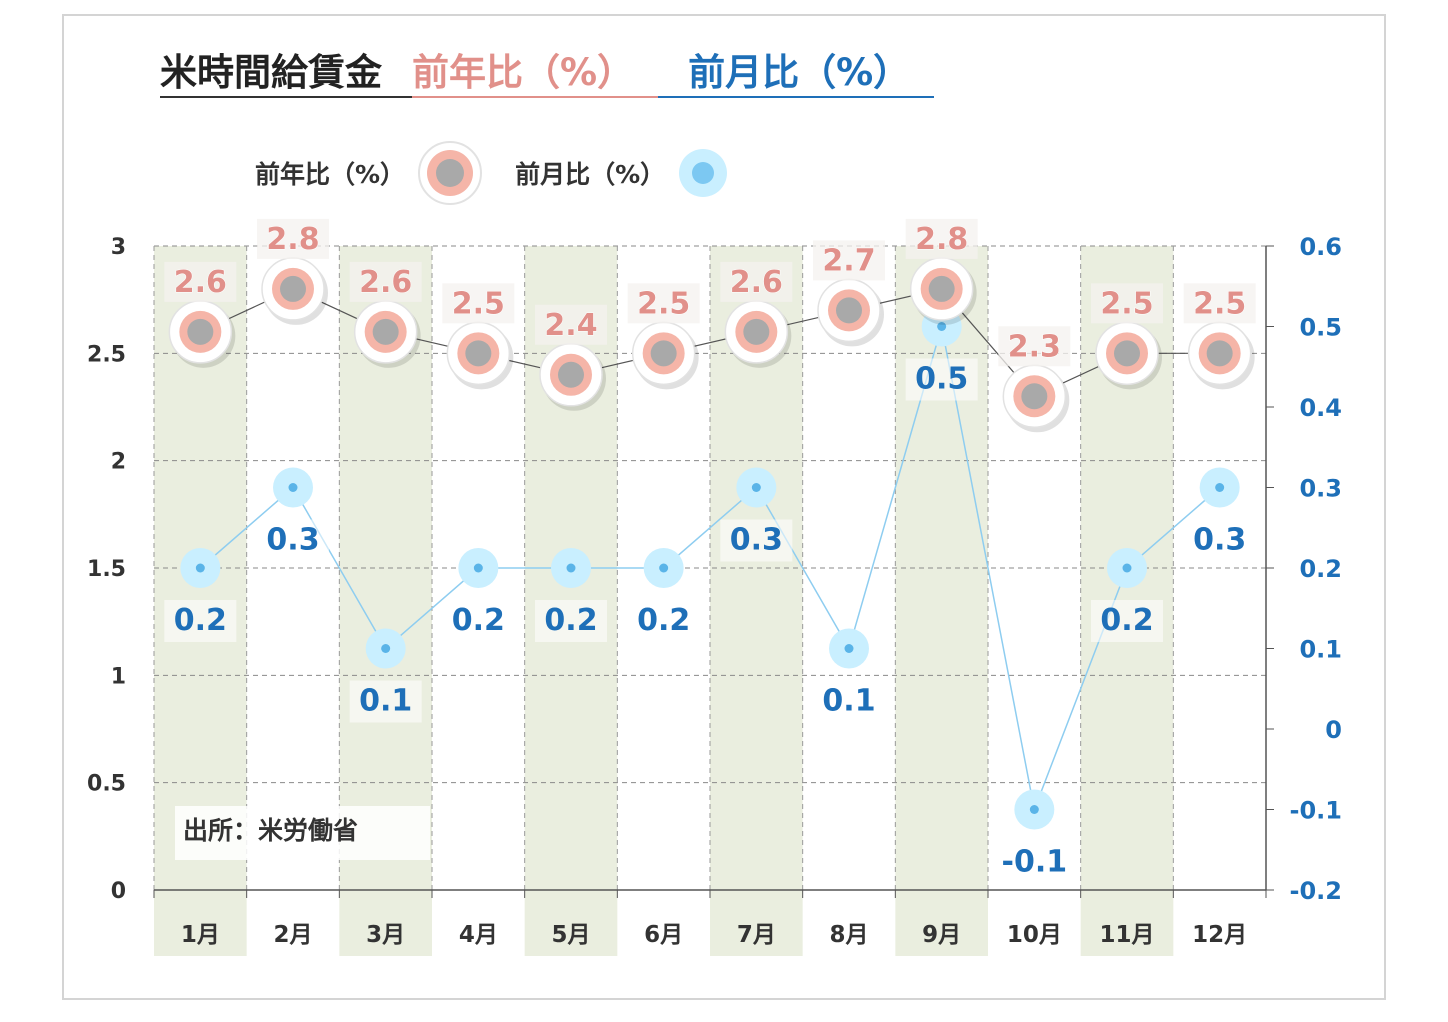 The height and width of the screenshot is (1022, 1448). Describe the element at coordinates (547, 73) in the screenshot. I see `chart-title: 米時間給賃金 前年比（%） 前月比（%）` at that location.